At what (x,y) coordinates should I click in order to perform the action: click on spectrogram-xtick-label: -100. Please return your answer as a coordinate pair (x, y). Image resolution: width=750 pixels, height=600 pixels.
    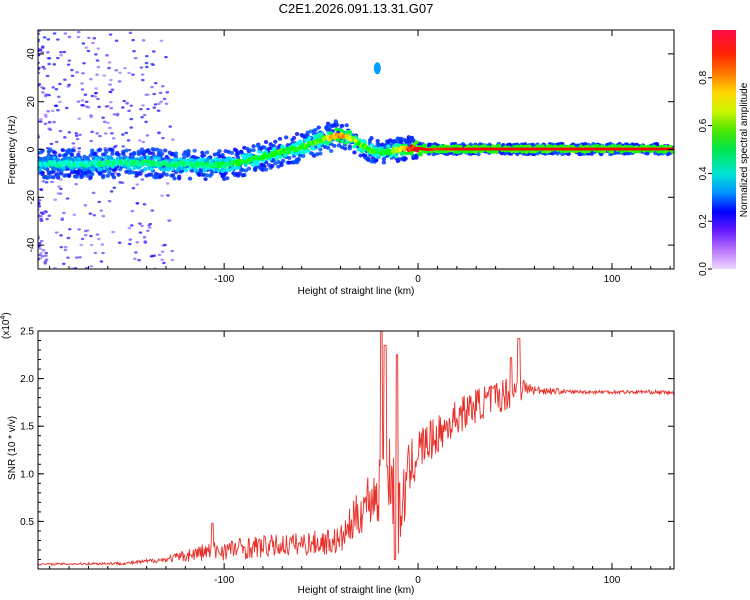
    Looking at the image, I should click on (224, 279).